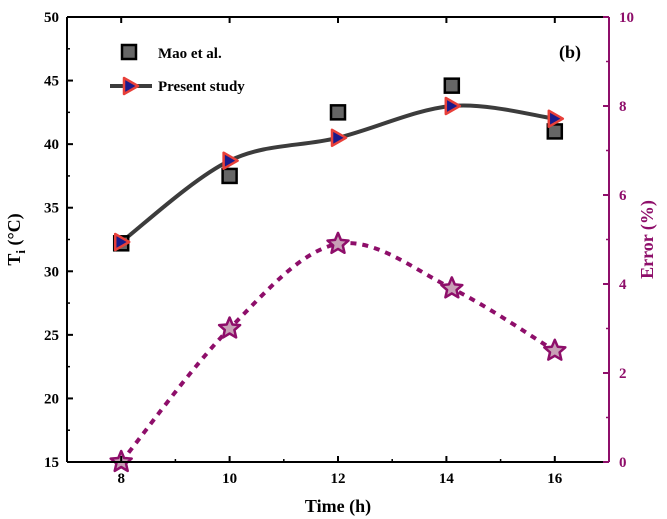  Describe the element at coordinates (51, 209) in the screenshot. I see `y-left-tick-label: 35` at that location.